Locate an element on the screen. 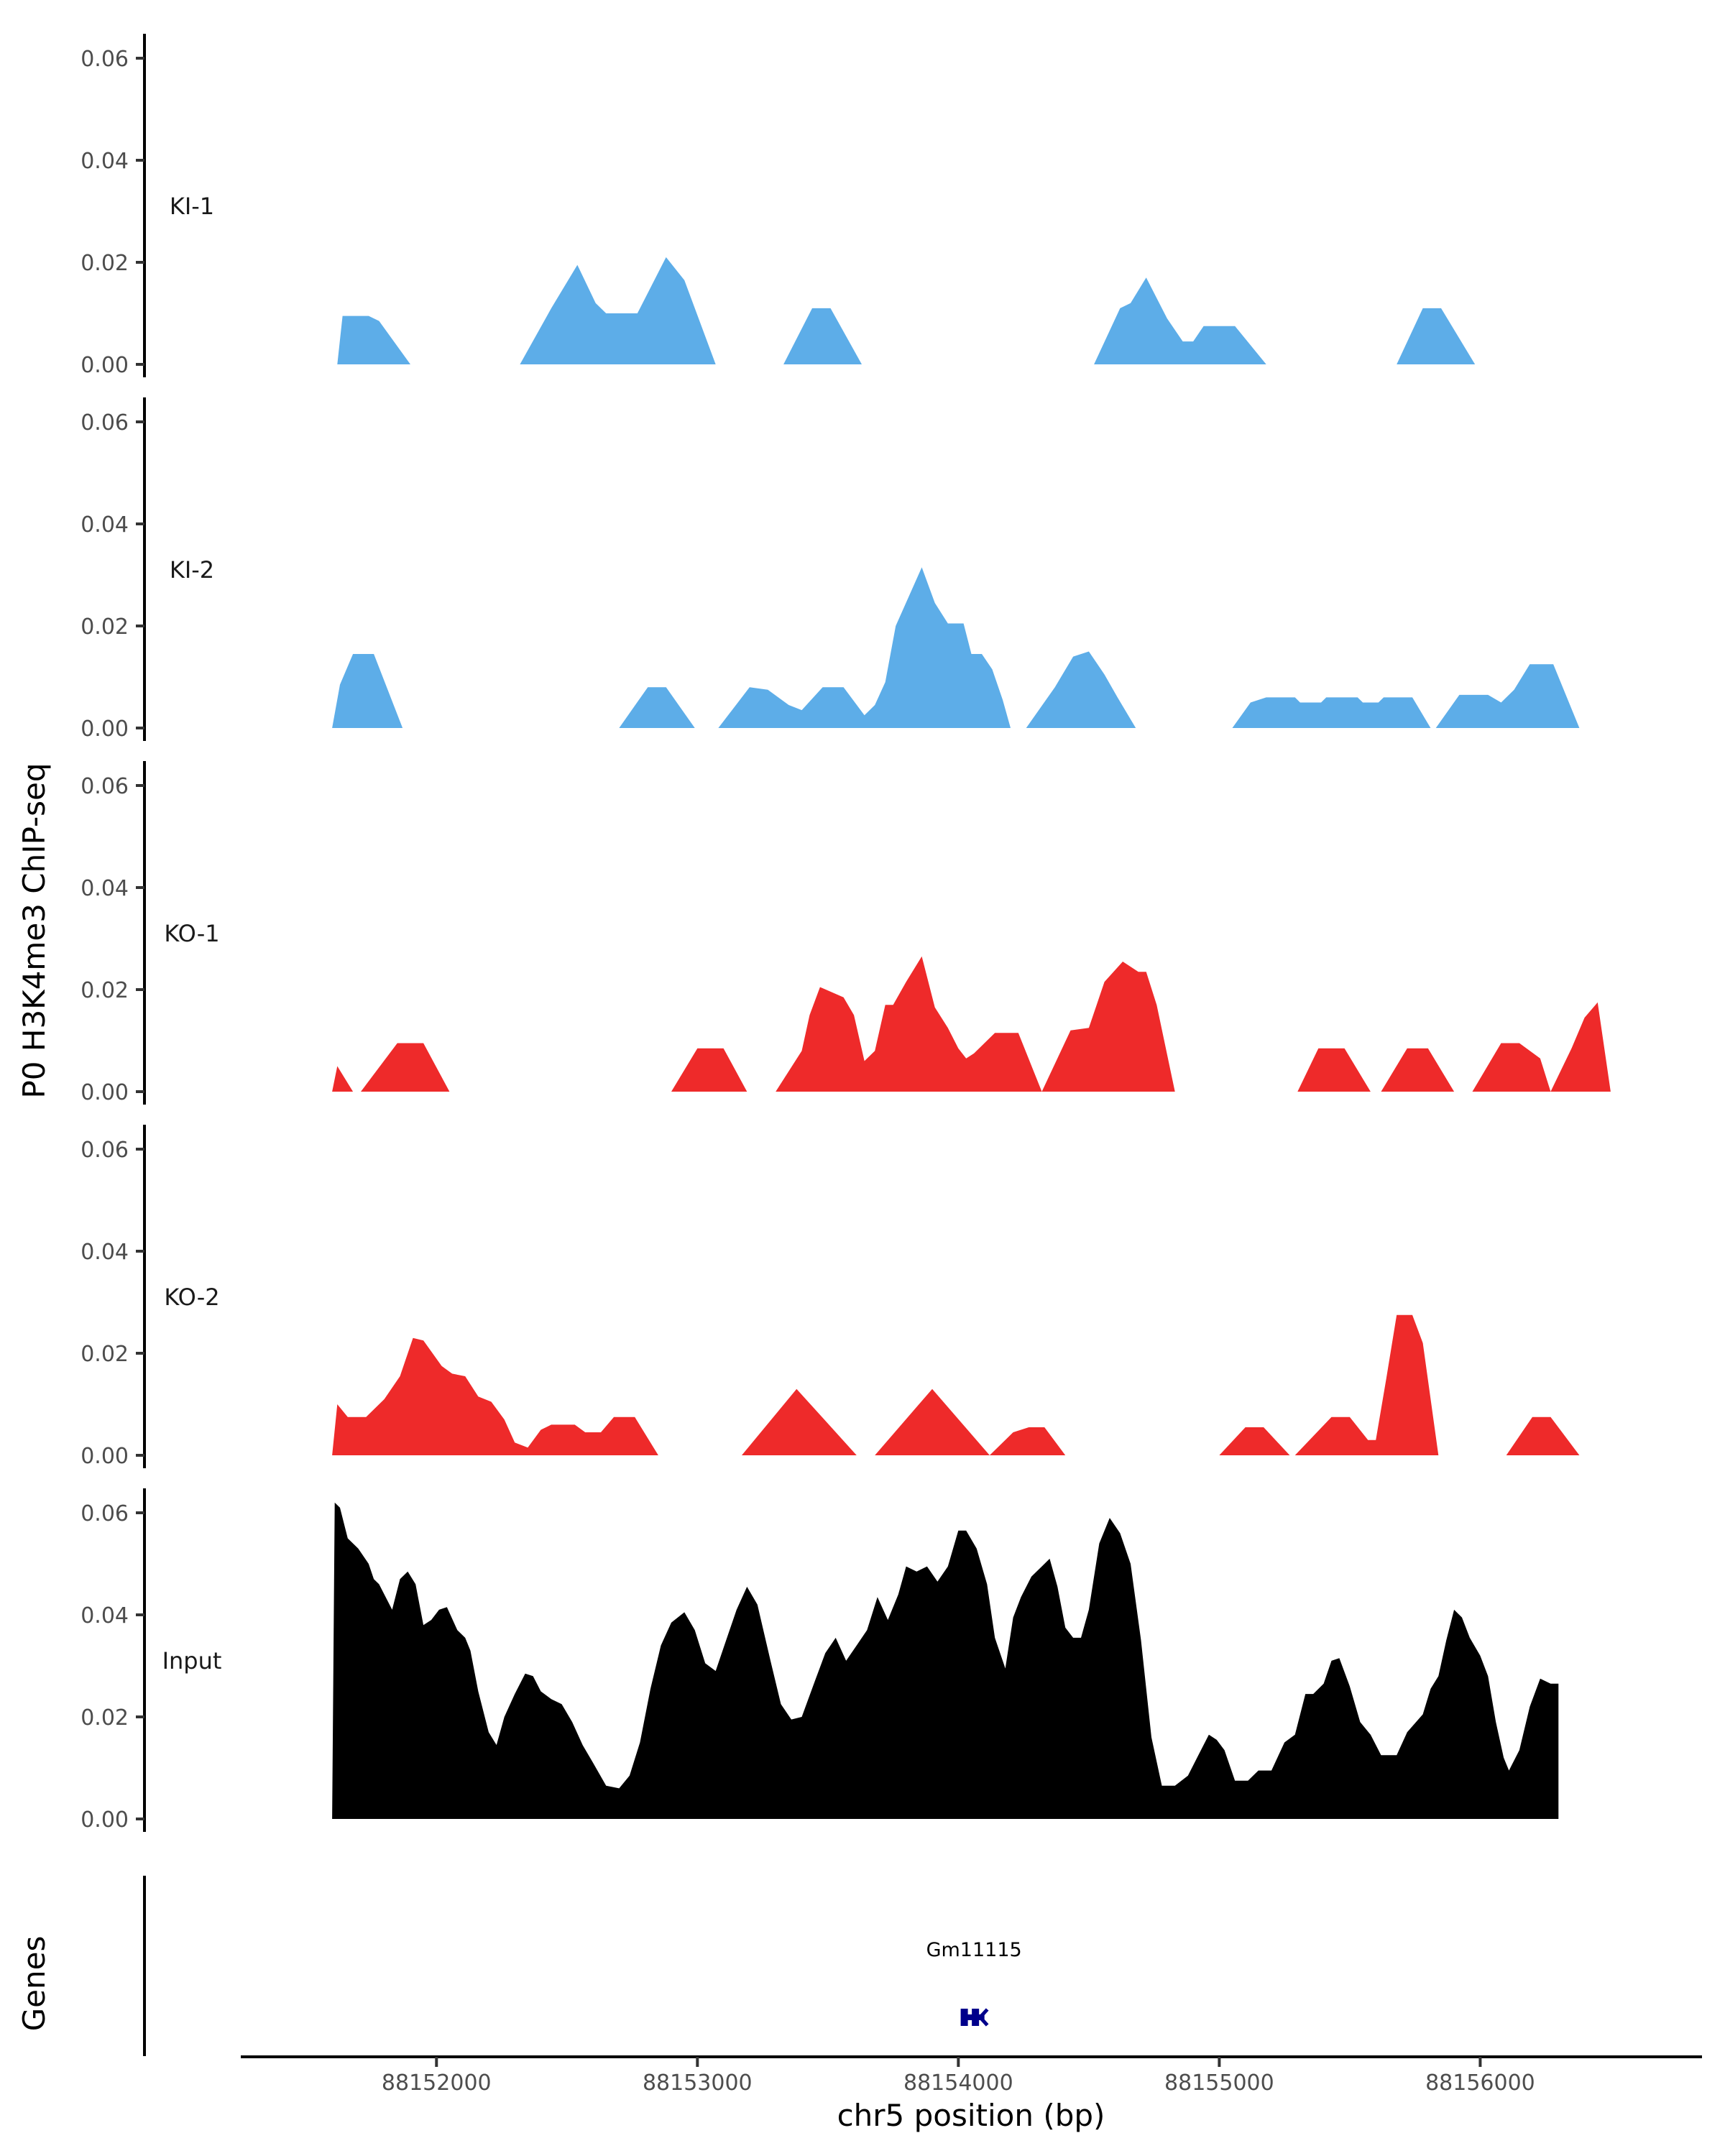  gene-gm11115: Gm11115 is located at coordinates (974, 1983).